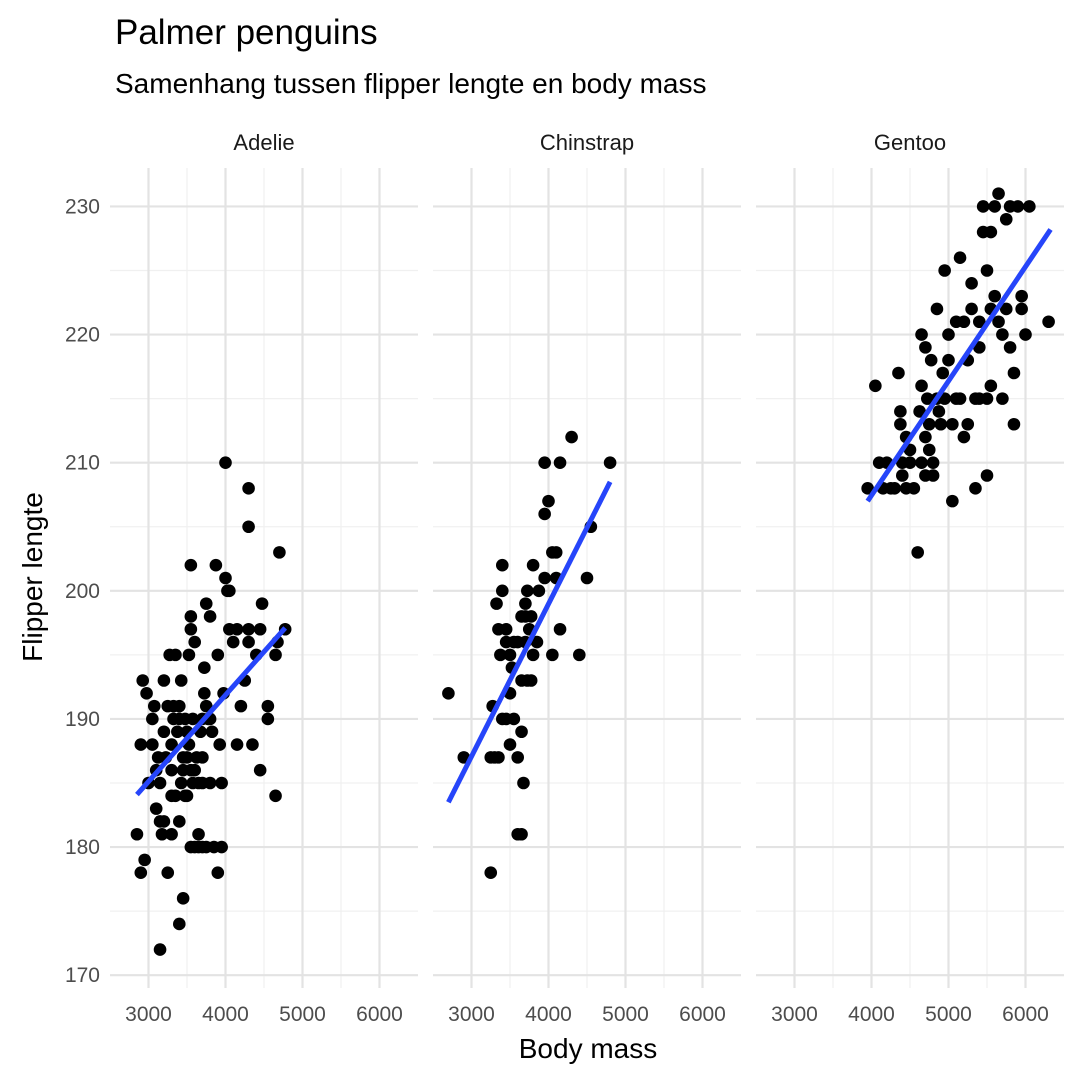  What do you see at coordinates (302, 1014) in the screenshot?
I see `x-tick-label: 5000` at bounding box center [302, 1014].